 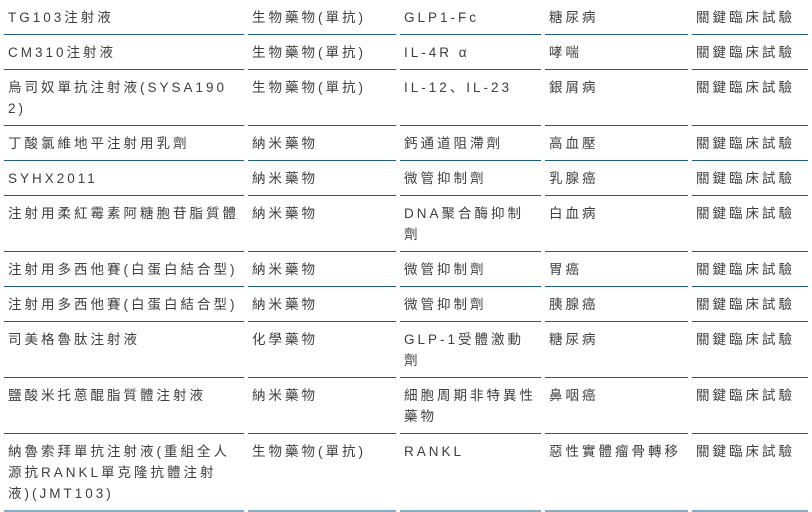 I want to click on cell-indication: 乳腺癌, so click(x=616, y=178).